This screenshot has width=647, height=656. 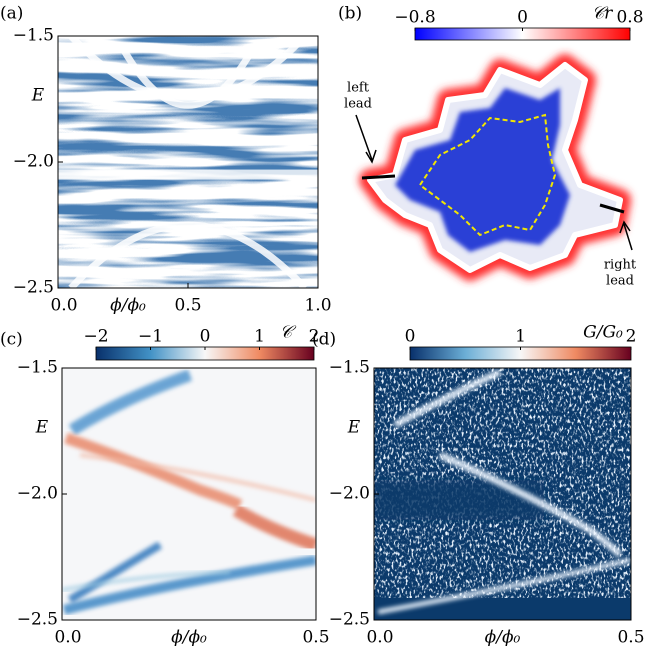 I want to click on colorbar-tick-label: 0.8, so click(x=629, y=18).